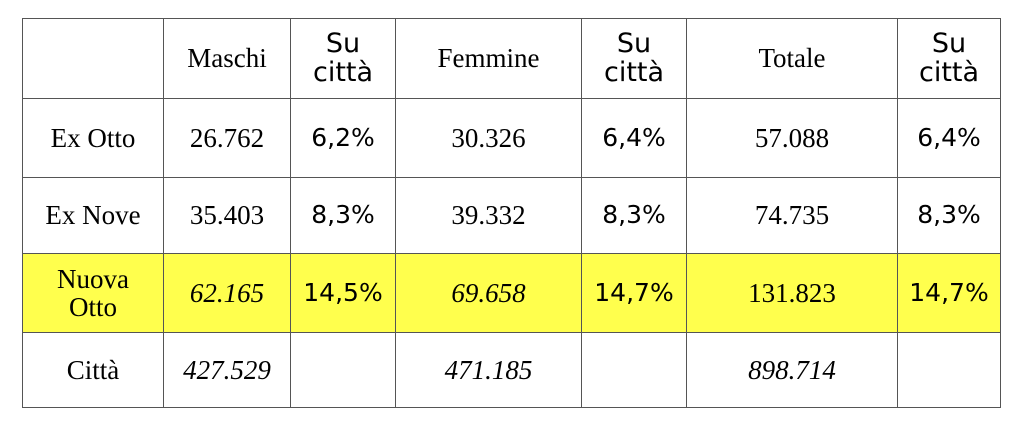 The image size is (1024, 432). I want to click on data-cell: 14,5%, so click(343, 293).